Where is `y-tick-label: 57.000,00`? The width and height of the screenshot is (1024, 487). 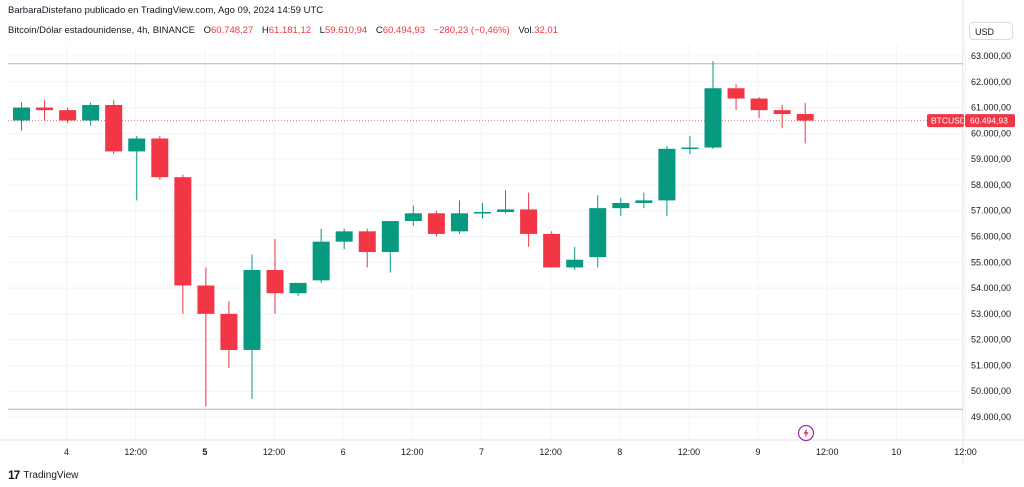
y-tick-label: 57.000,00 is located at coordinates (991, 211).